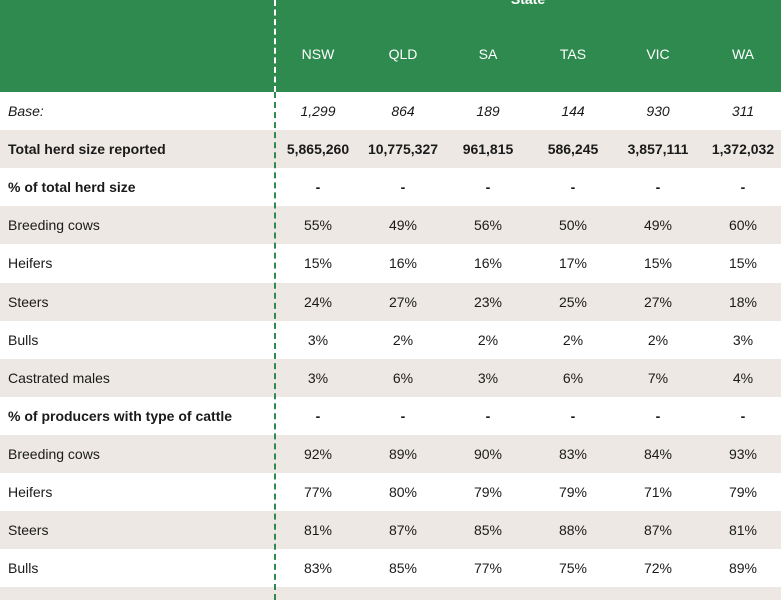 This screenshot has height=600, width=781. I want to click on cell-value: 88%, so click(573, 530).